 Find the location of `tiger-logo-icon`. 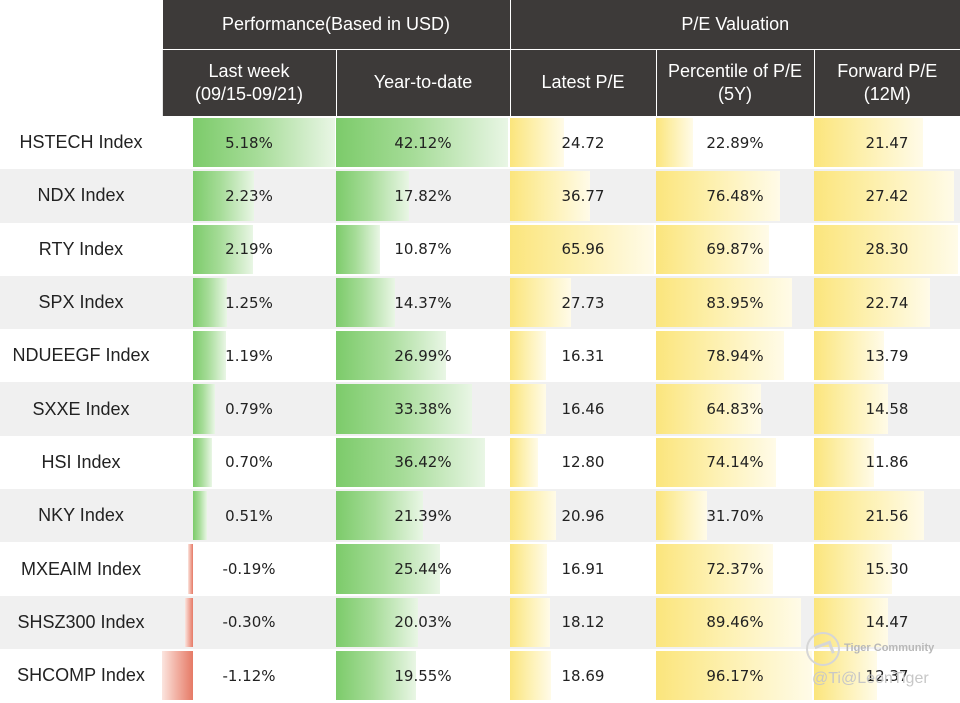

tiger-logo-icon is located at coordinates (823, 649).